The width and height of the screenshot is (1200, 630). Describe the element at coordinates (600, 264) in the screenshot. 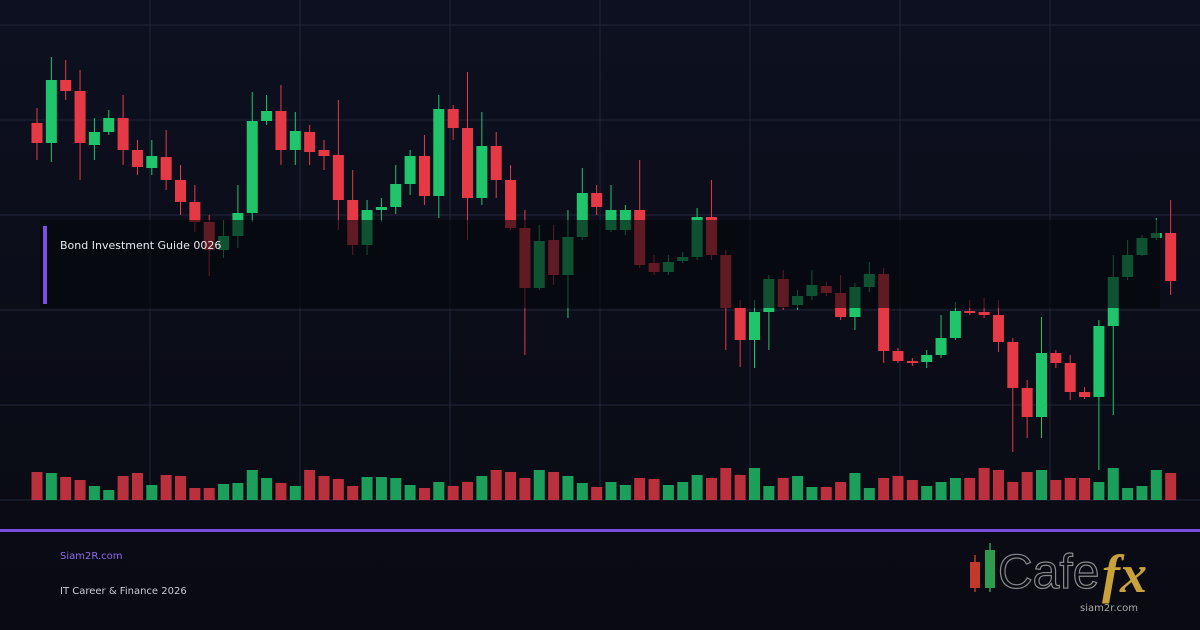

I see `banner-box` at that location.